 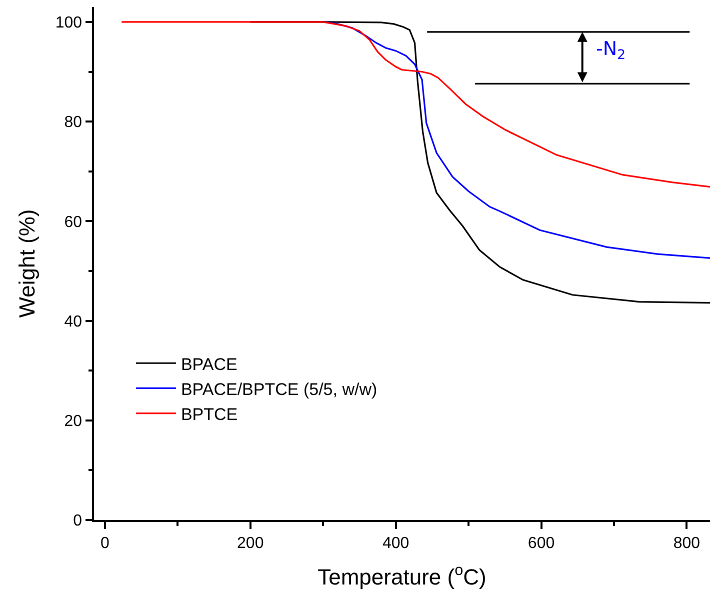 What do you see at coordinates (105, 543) in the screenshot?
I see `x-tick-label: 0` at bounding box center [105, 543].